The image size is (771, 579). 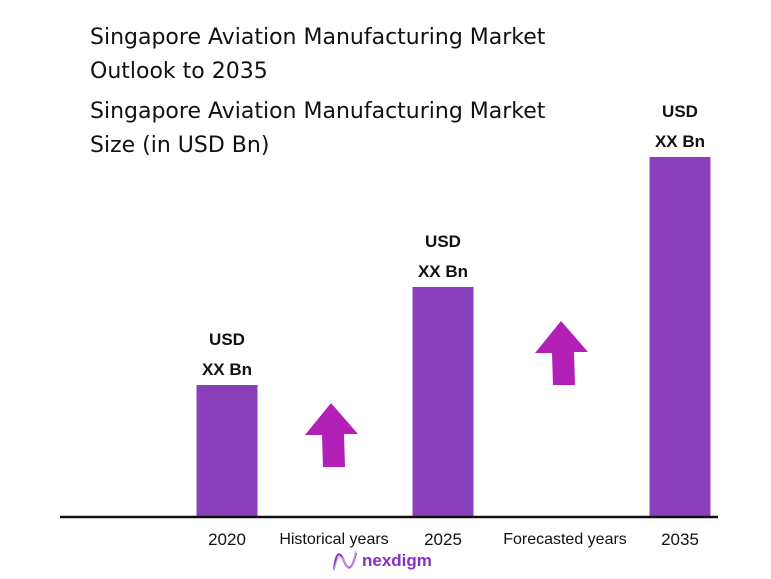 I want to click on data-label-2025-1: XX Bn, so click(x=443, y=271).